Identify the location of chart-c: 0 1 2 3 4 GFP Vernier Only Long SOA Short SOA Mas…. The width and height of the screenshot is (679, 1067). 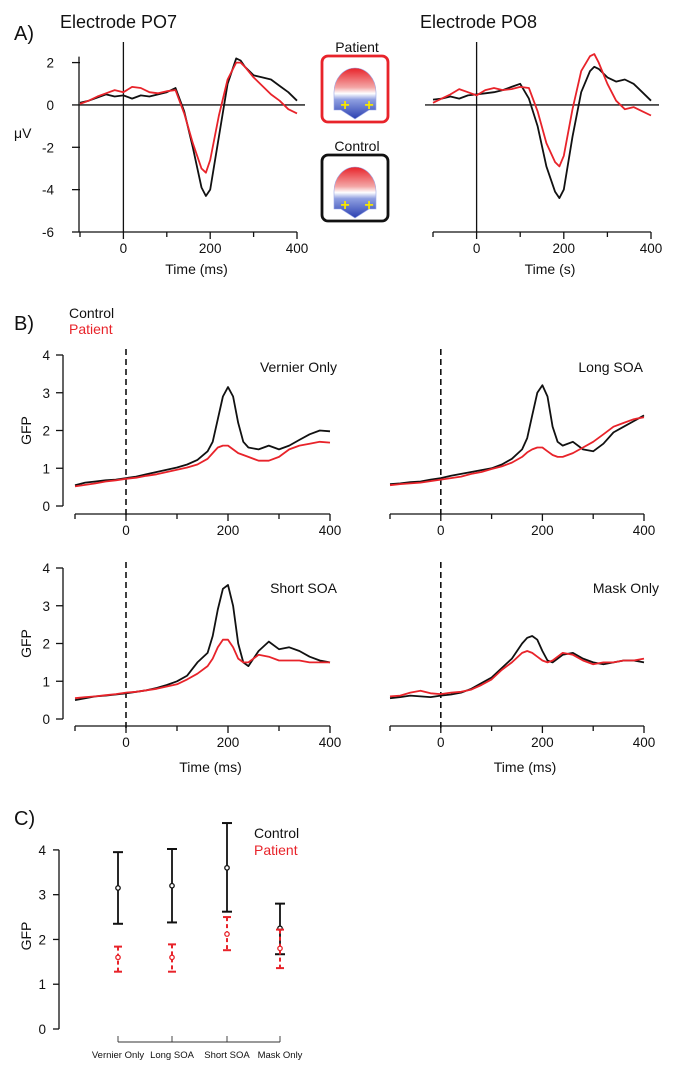
(160, 941).